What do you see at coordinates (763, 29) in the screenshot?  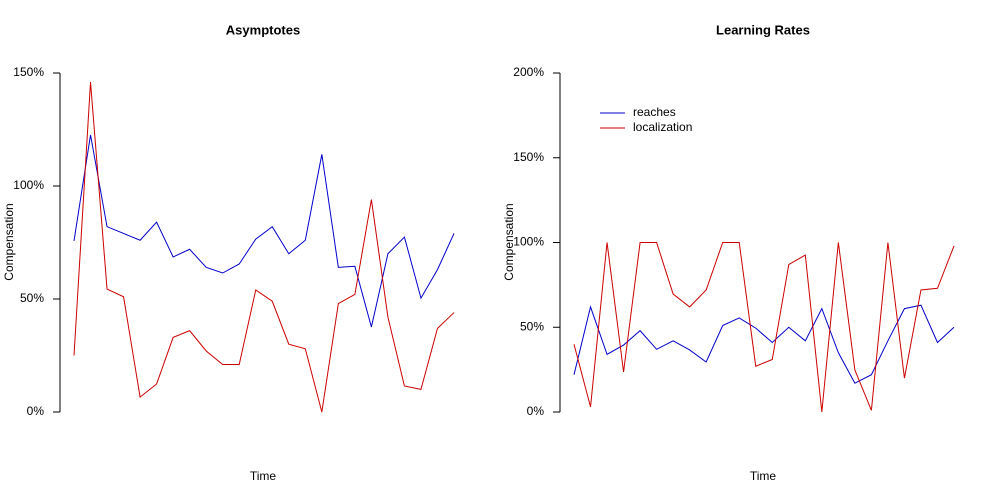 I see `chart-title: Learning Rates` at bounding box center [763, 29].